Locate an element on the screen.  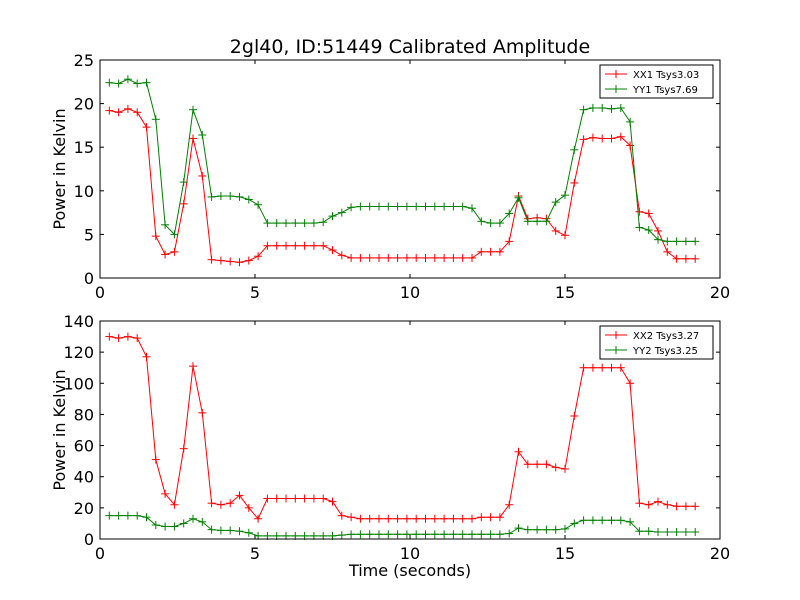
legend-label: YY2 Tsys3.25 is located at coordinates (665, 351).